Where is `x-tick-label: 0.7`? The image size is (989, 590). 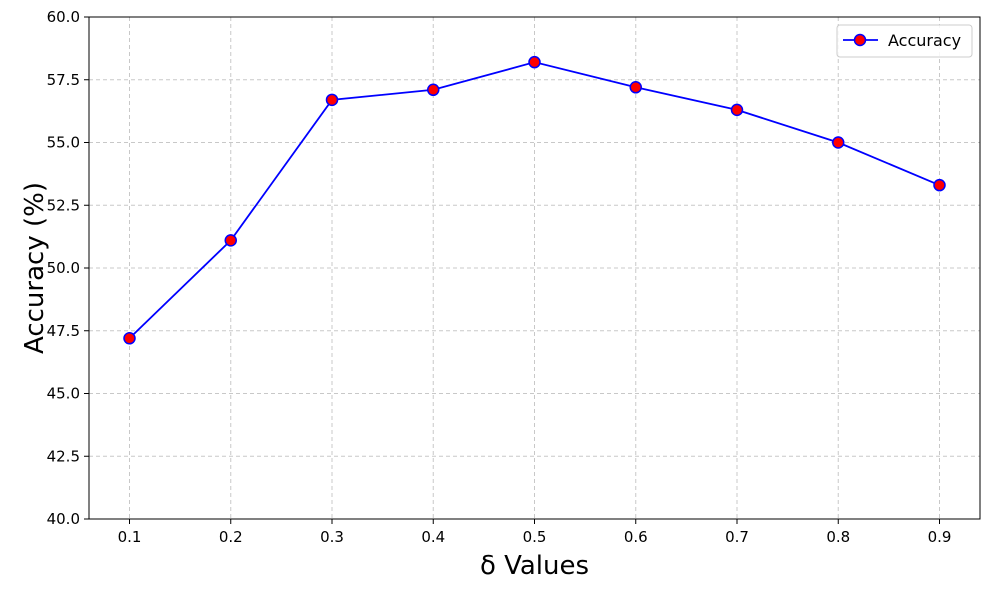 x-tick-label: 0.7 is located at coordinates (737, 537).